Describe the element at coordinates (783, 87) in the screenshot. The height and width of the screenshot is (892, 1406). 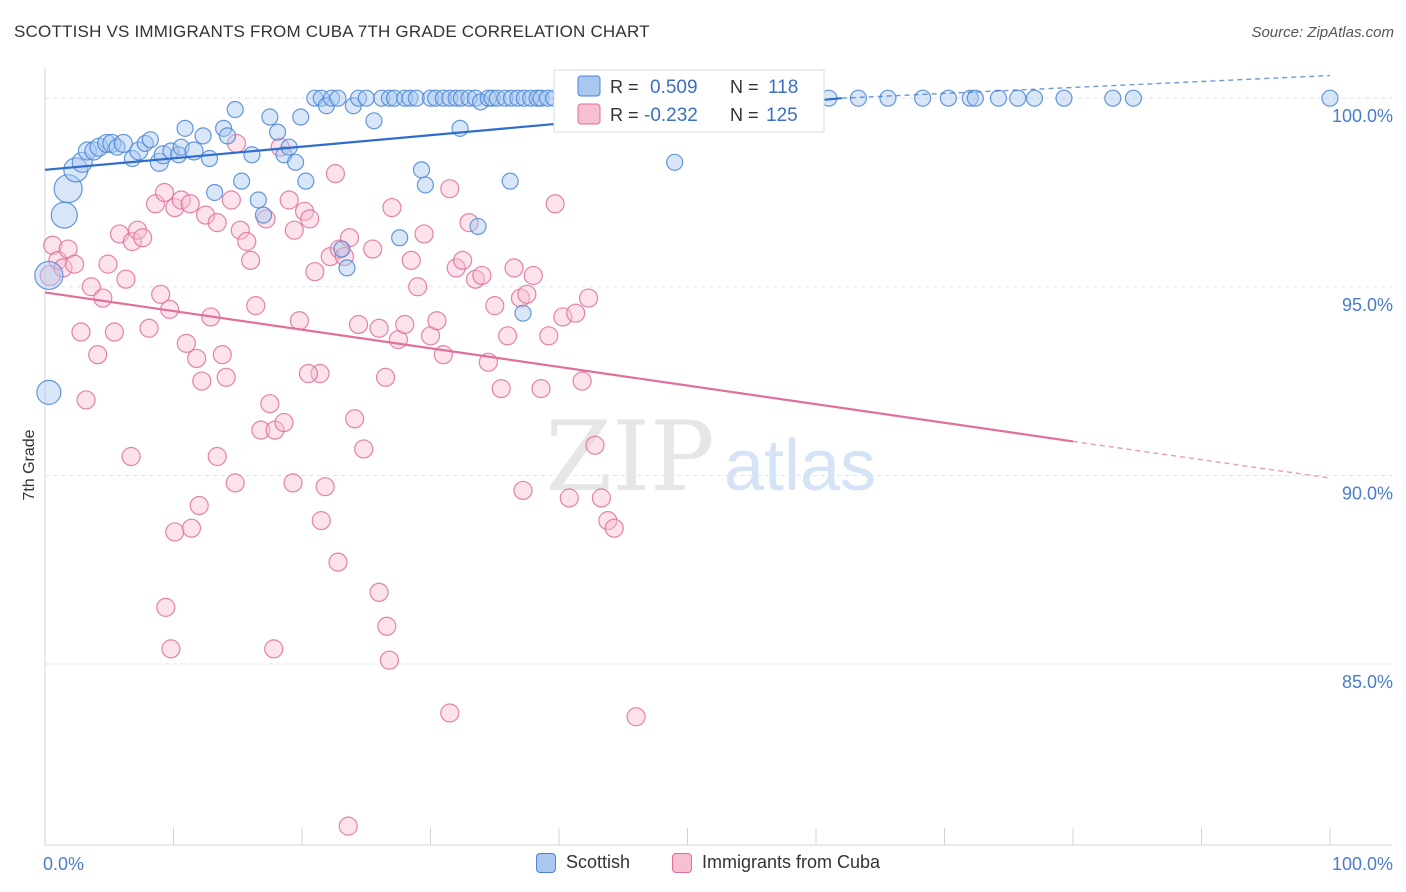
I see `legend-n-value-1: 118` at that location.